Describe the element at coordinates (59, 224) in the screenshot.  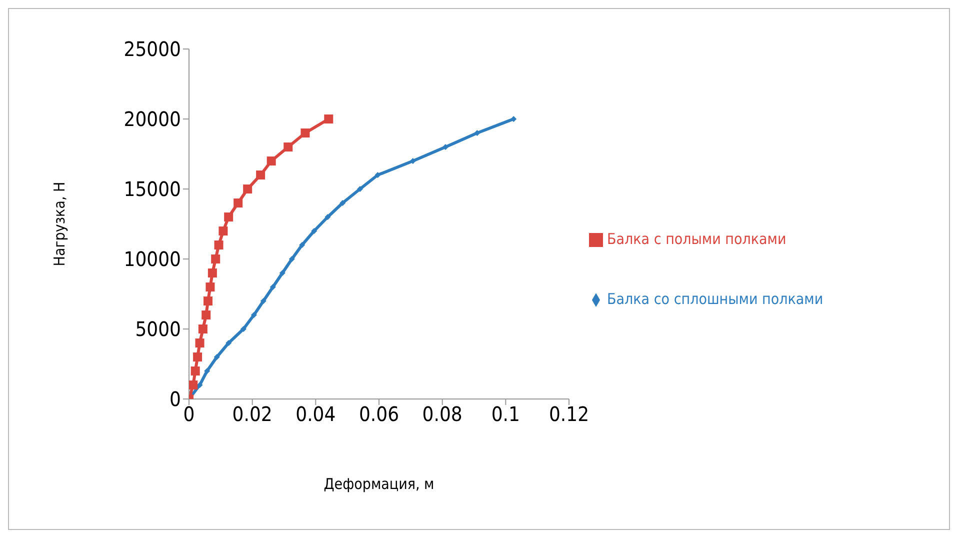
I see `y-axis-title: Нагрузка, Н` at that location.